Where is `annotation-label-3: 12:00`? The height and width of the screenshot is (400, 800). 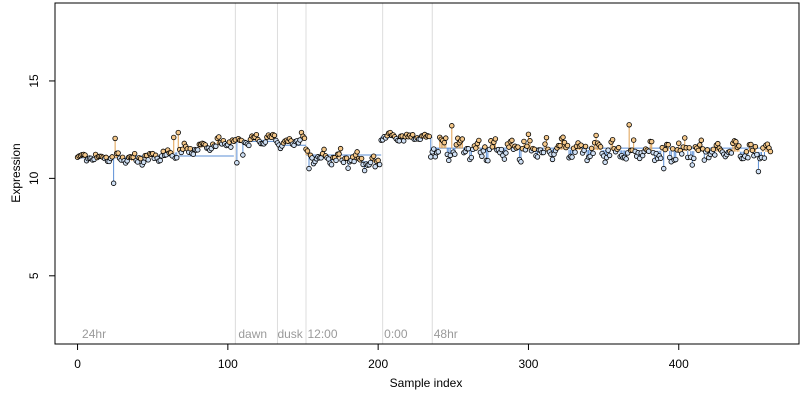 annotation-label-3: 12:00 is located at coordinates (323, 334).